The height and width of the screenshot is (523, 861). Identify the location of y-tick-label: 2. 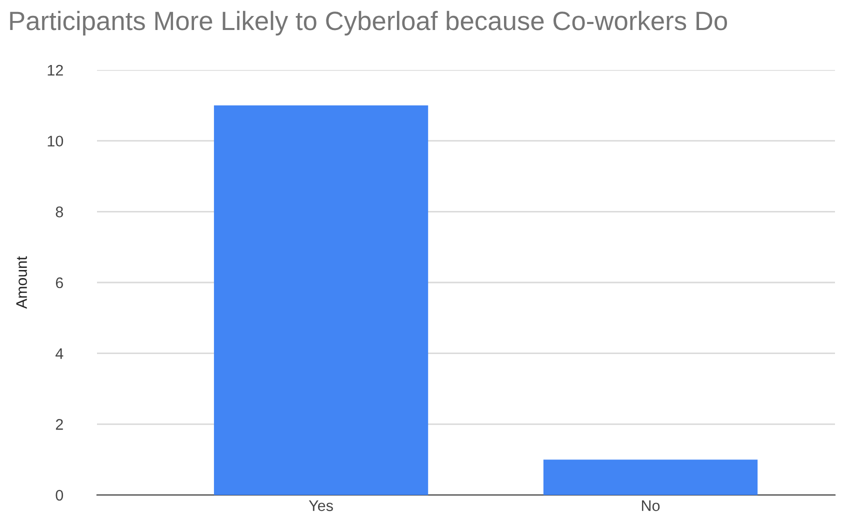
(59, 424).